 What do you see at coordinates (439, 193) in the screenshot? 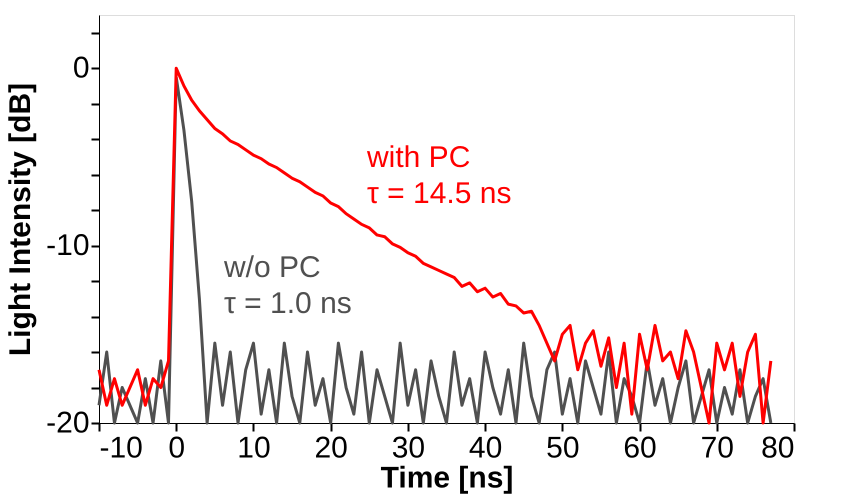
I see `annotation: τ = 14.5 ns` at bounding box center [439, 193].